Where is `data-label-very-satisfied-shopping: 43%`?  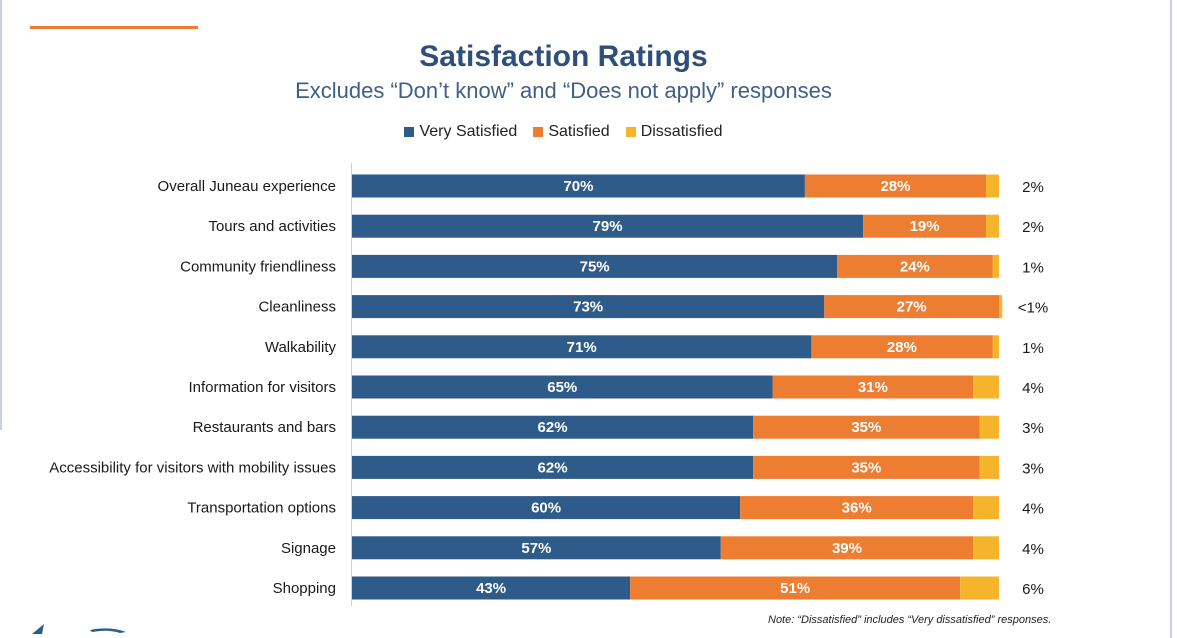 data-label-very-satisfied-shopping: 43% is located at coordinates (491, 588).